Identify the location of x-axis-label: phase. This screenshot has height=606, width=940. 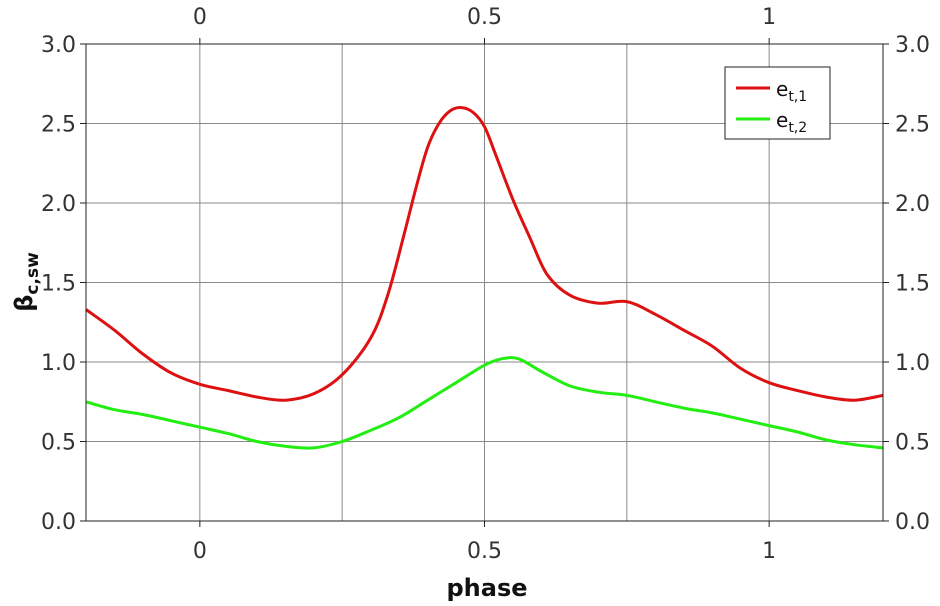
(486, 588).